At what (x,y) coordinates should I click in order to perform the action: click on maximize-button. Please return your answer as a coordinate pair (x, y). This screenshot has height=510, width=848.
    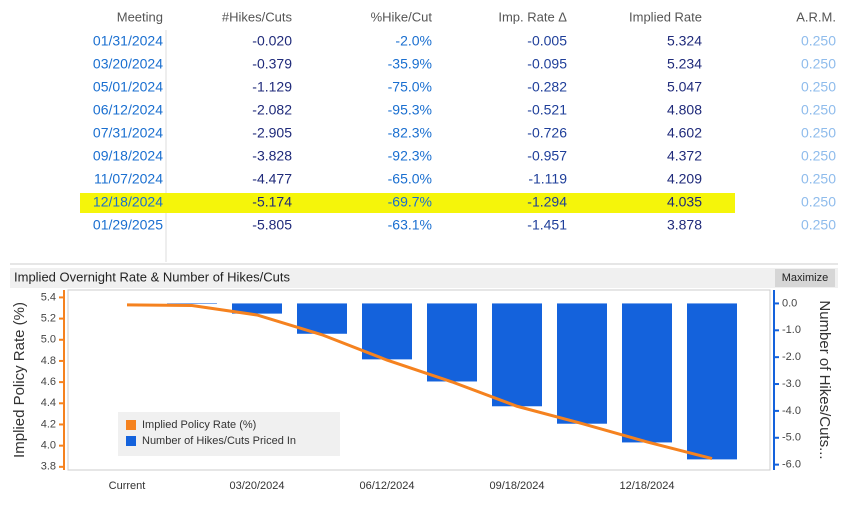
    Looking at the image, I should click on (805, 278).